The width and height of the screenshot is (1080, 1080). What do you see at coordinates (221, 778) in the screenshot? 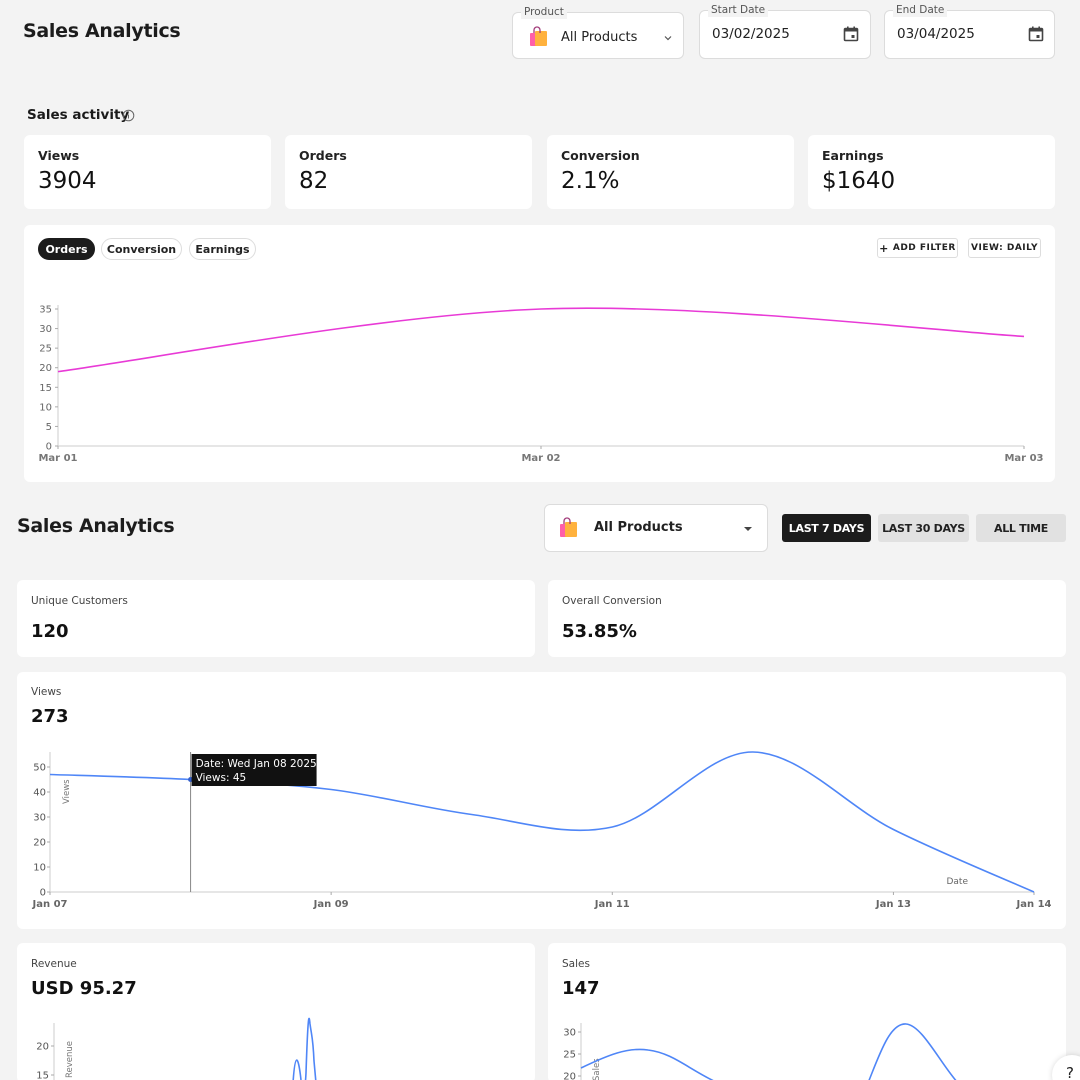
I see `tooltip-views: Views: 45` at bounding box center [221, 778].